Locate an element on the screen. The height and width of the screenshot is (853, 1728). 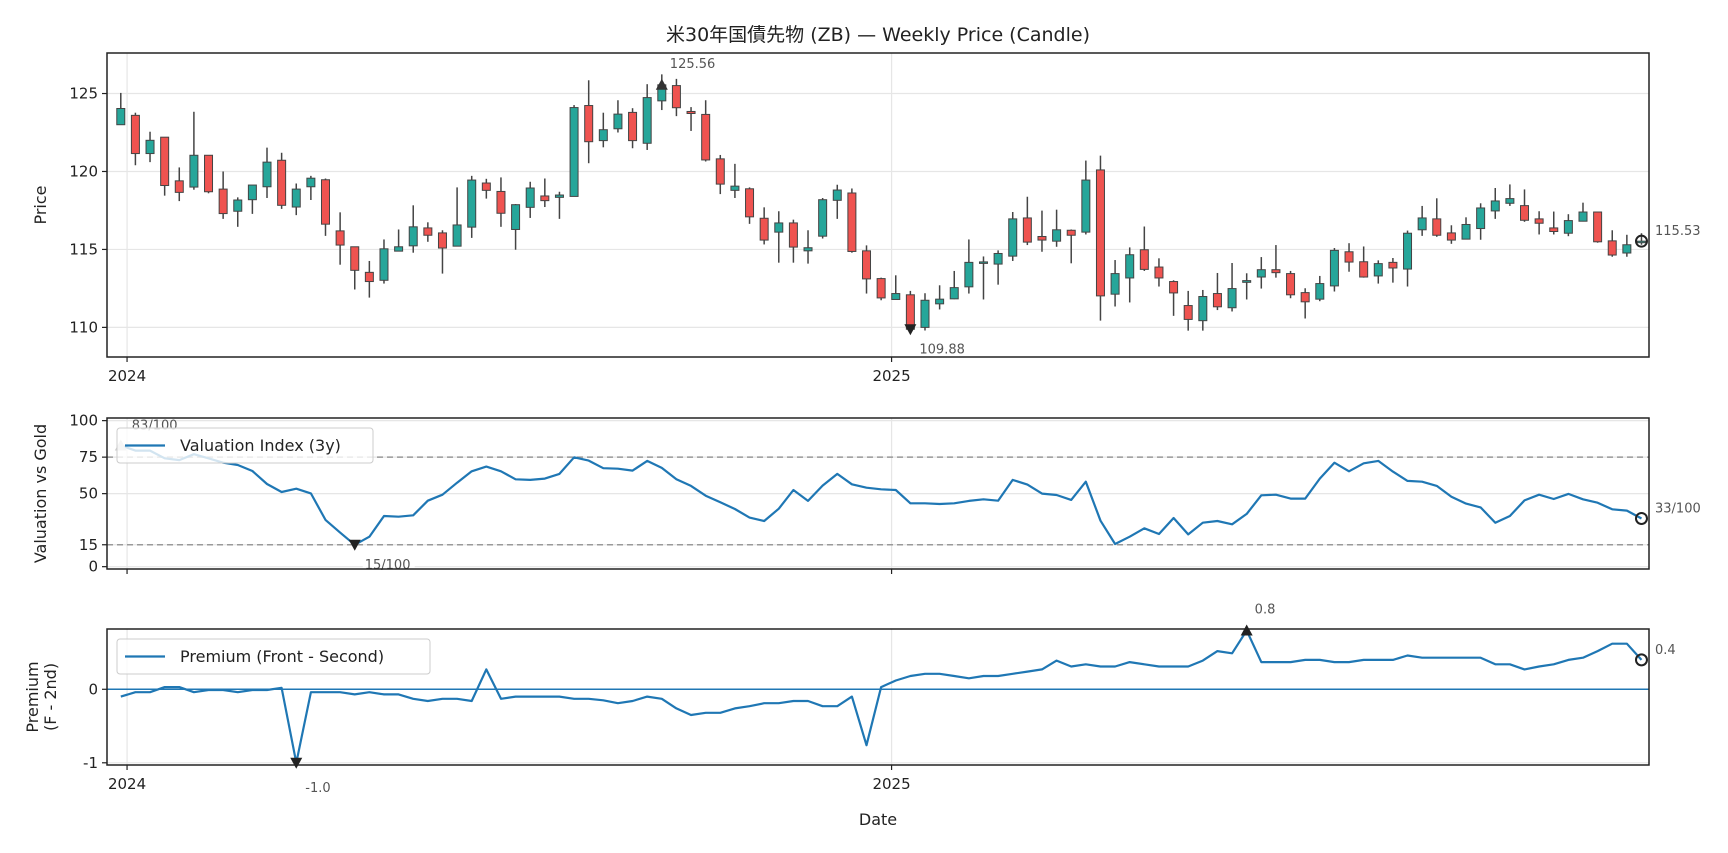
last-value-annotation: 33/100 is located at coordinates (1678, 508).